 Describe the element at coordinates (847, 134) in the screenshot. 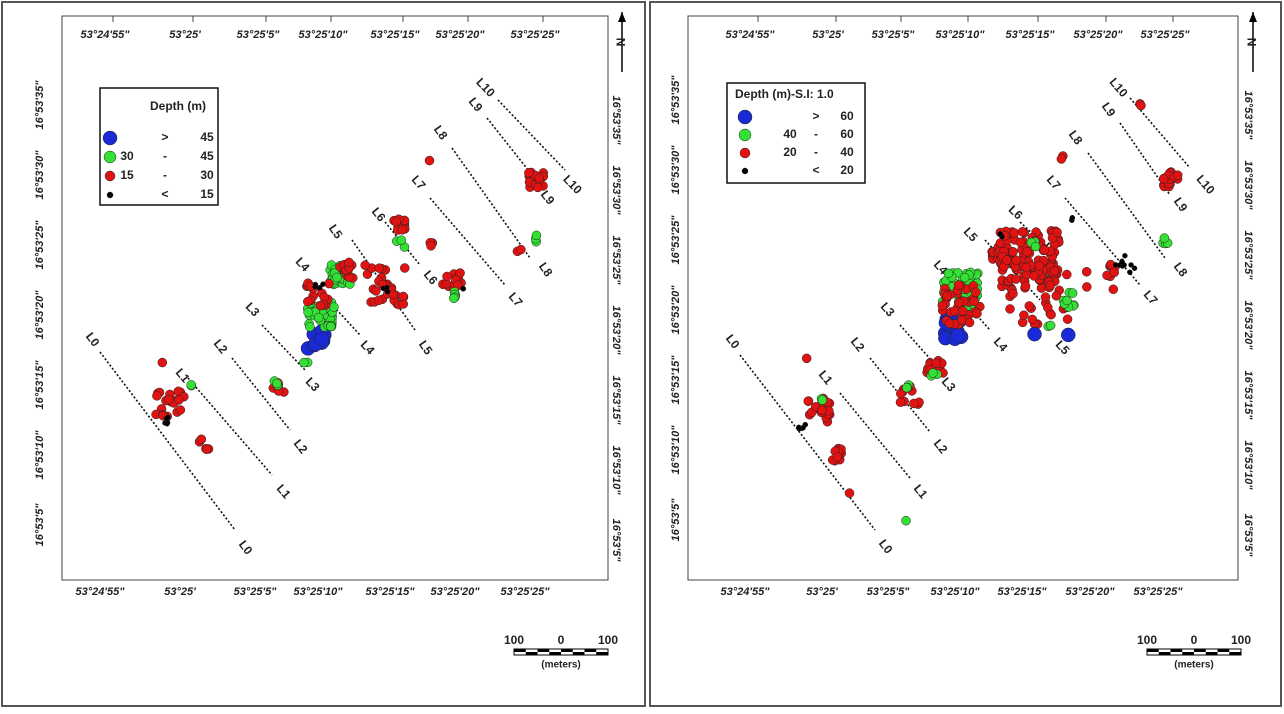

I see `legend-label: 60` at that location.